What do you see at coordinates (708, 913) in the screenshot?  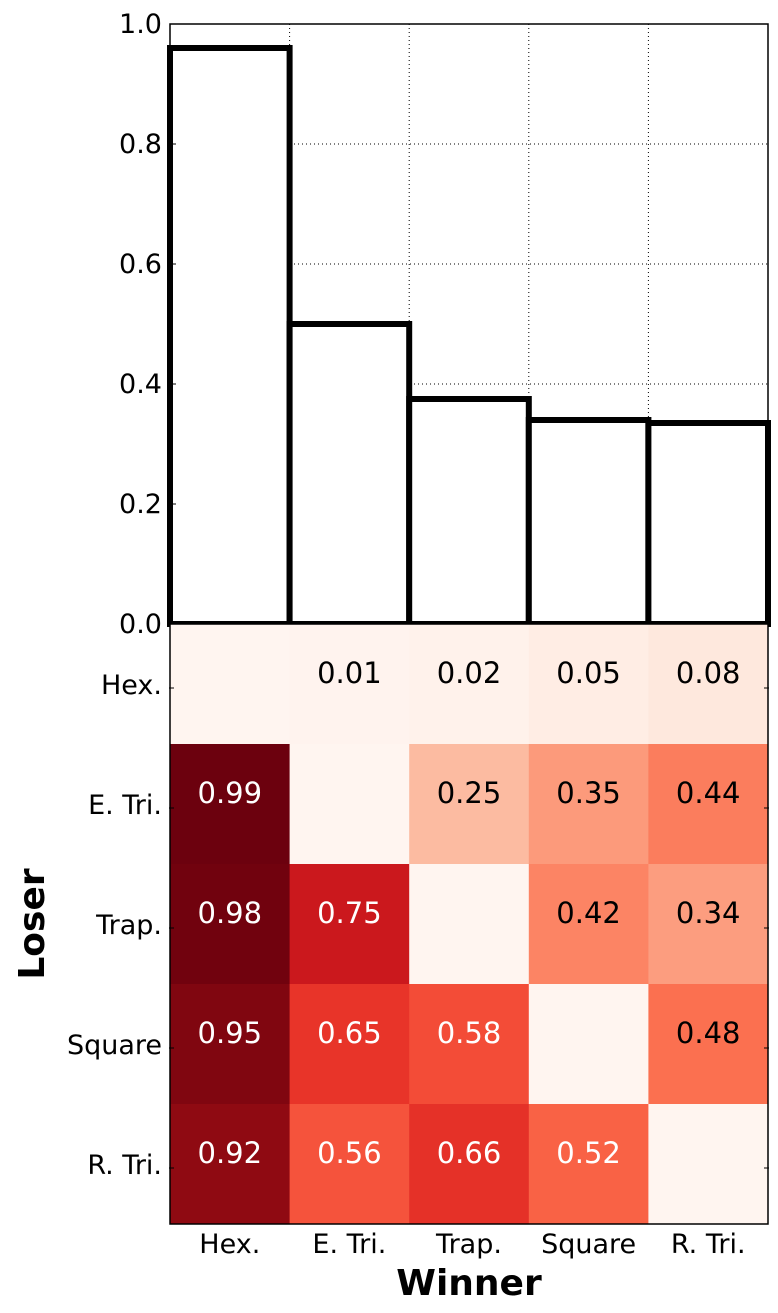 I see `heatmap-cell-label: 0.34` at bounding box center [708, 913].